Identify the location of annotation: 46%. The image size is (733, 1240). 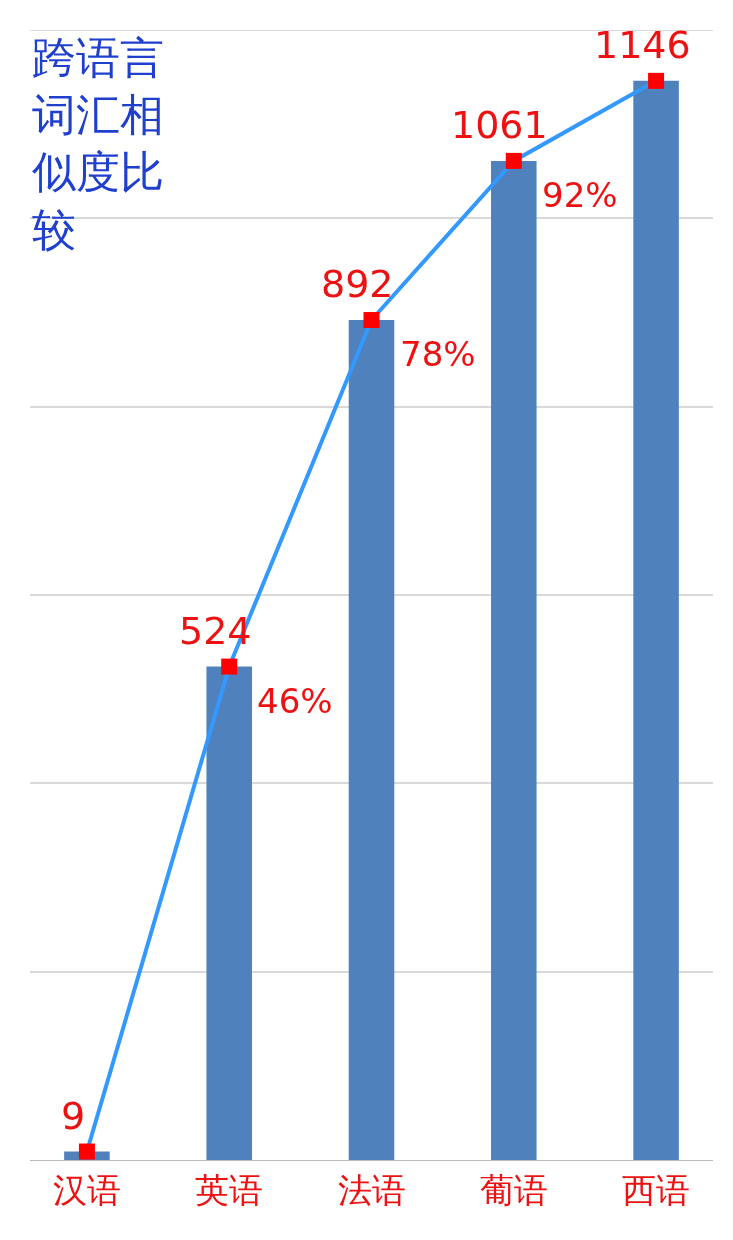
(295, 701).